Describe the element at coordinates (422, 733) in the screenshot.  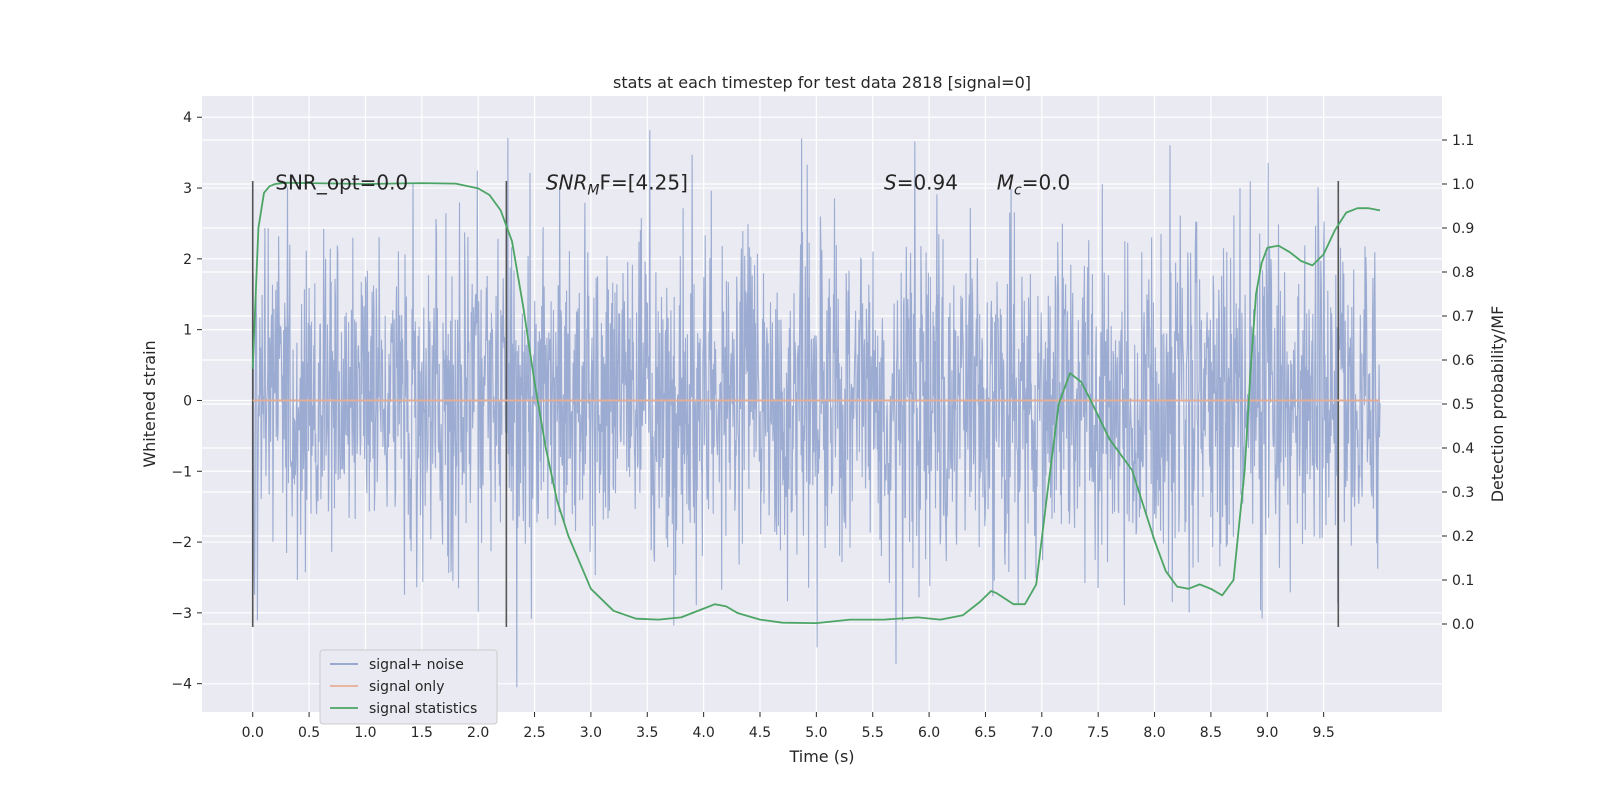
I see `x-tick-label: 1.5` at that location.